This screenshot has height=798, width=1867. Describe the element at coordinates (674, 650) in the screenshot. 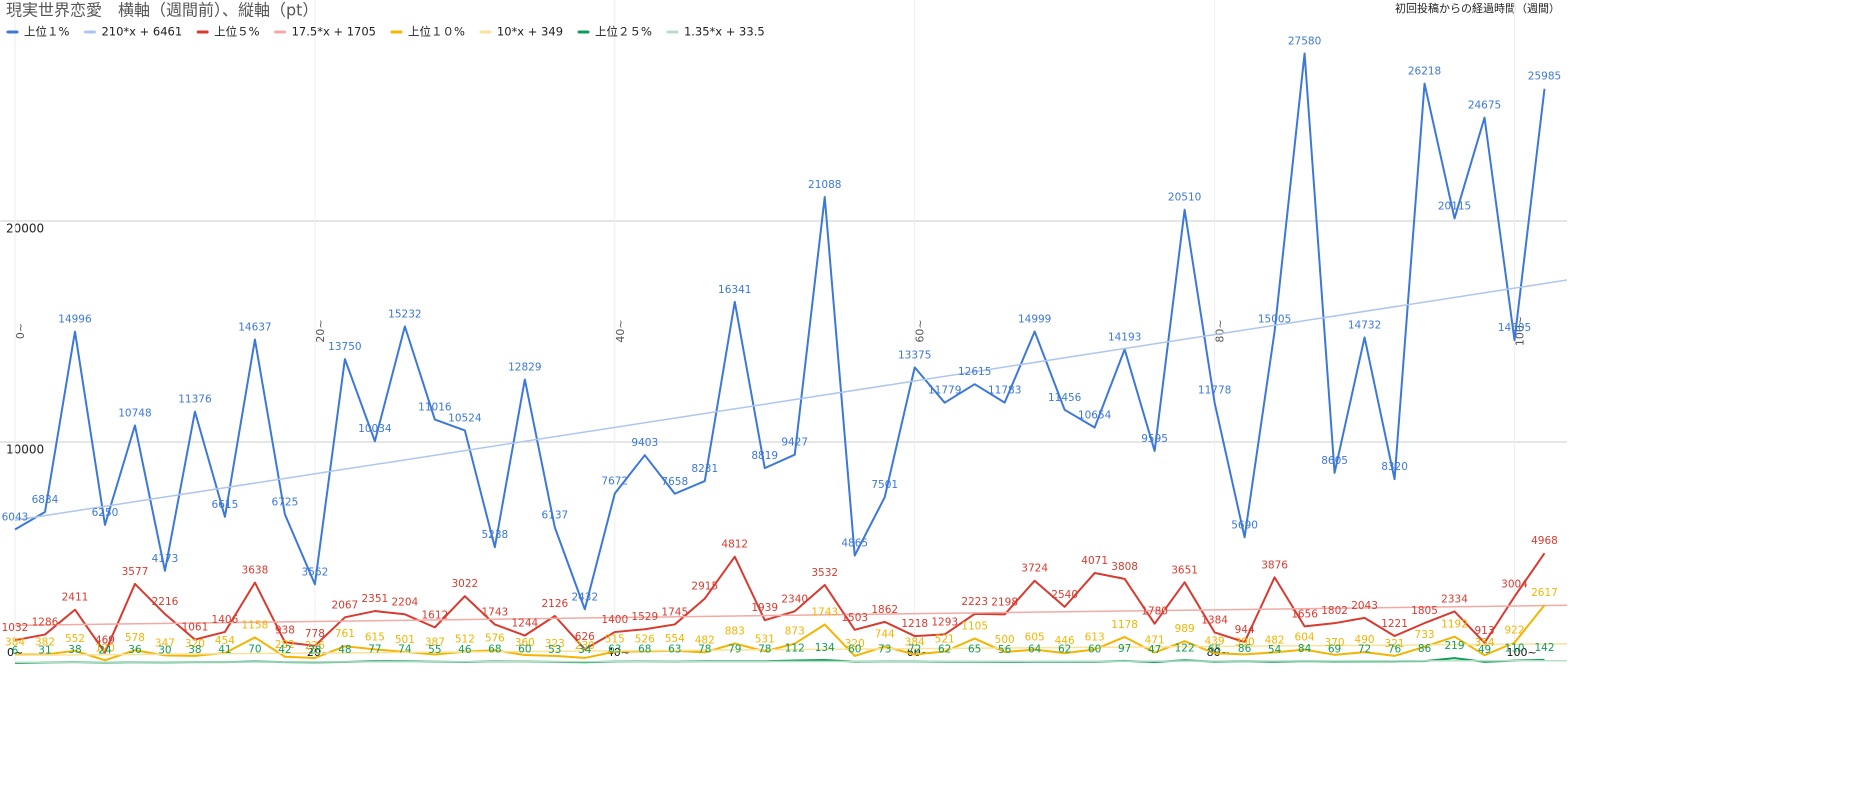

I see `data-label: 63` at that location.